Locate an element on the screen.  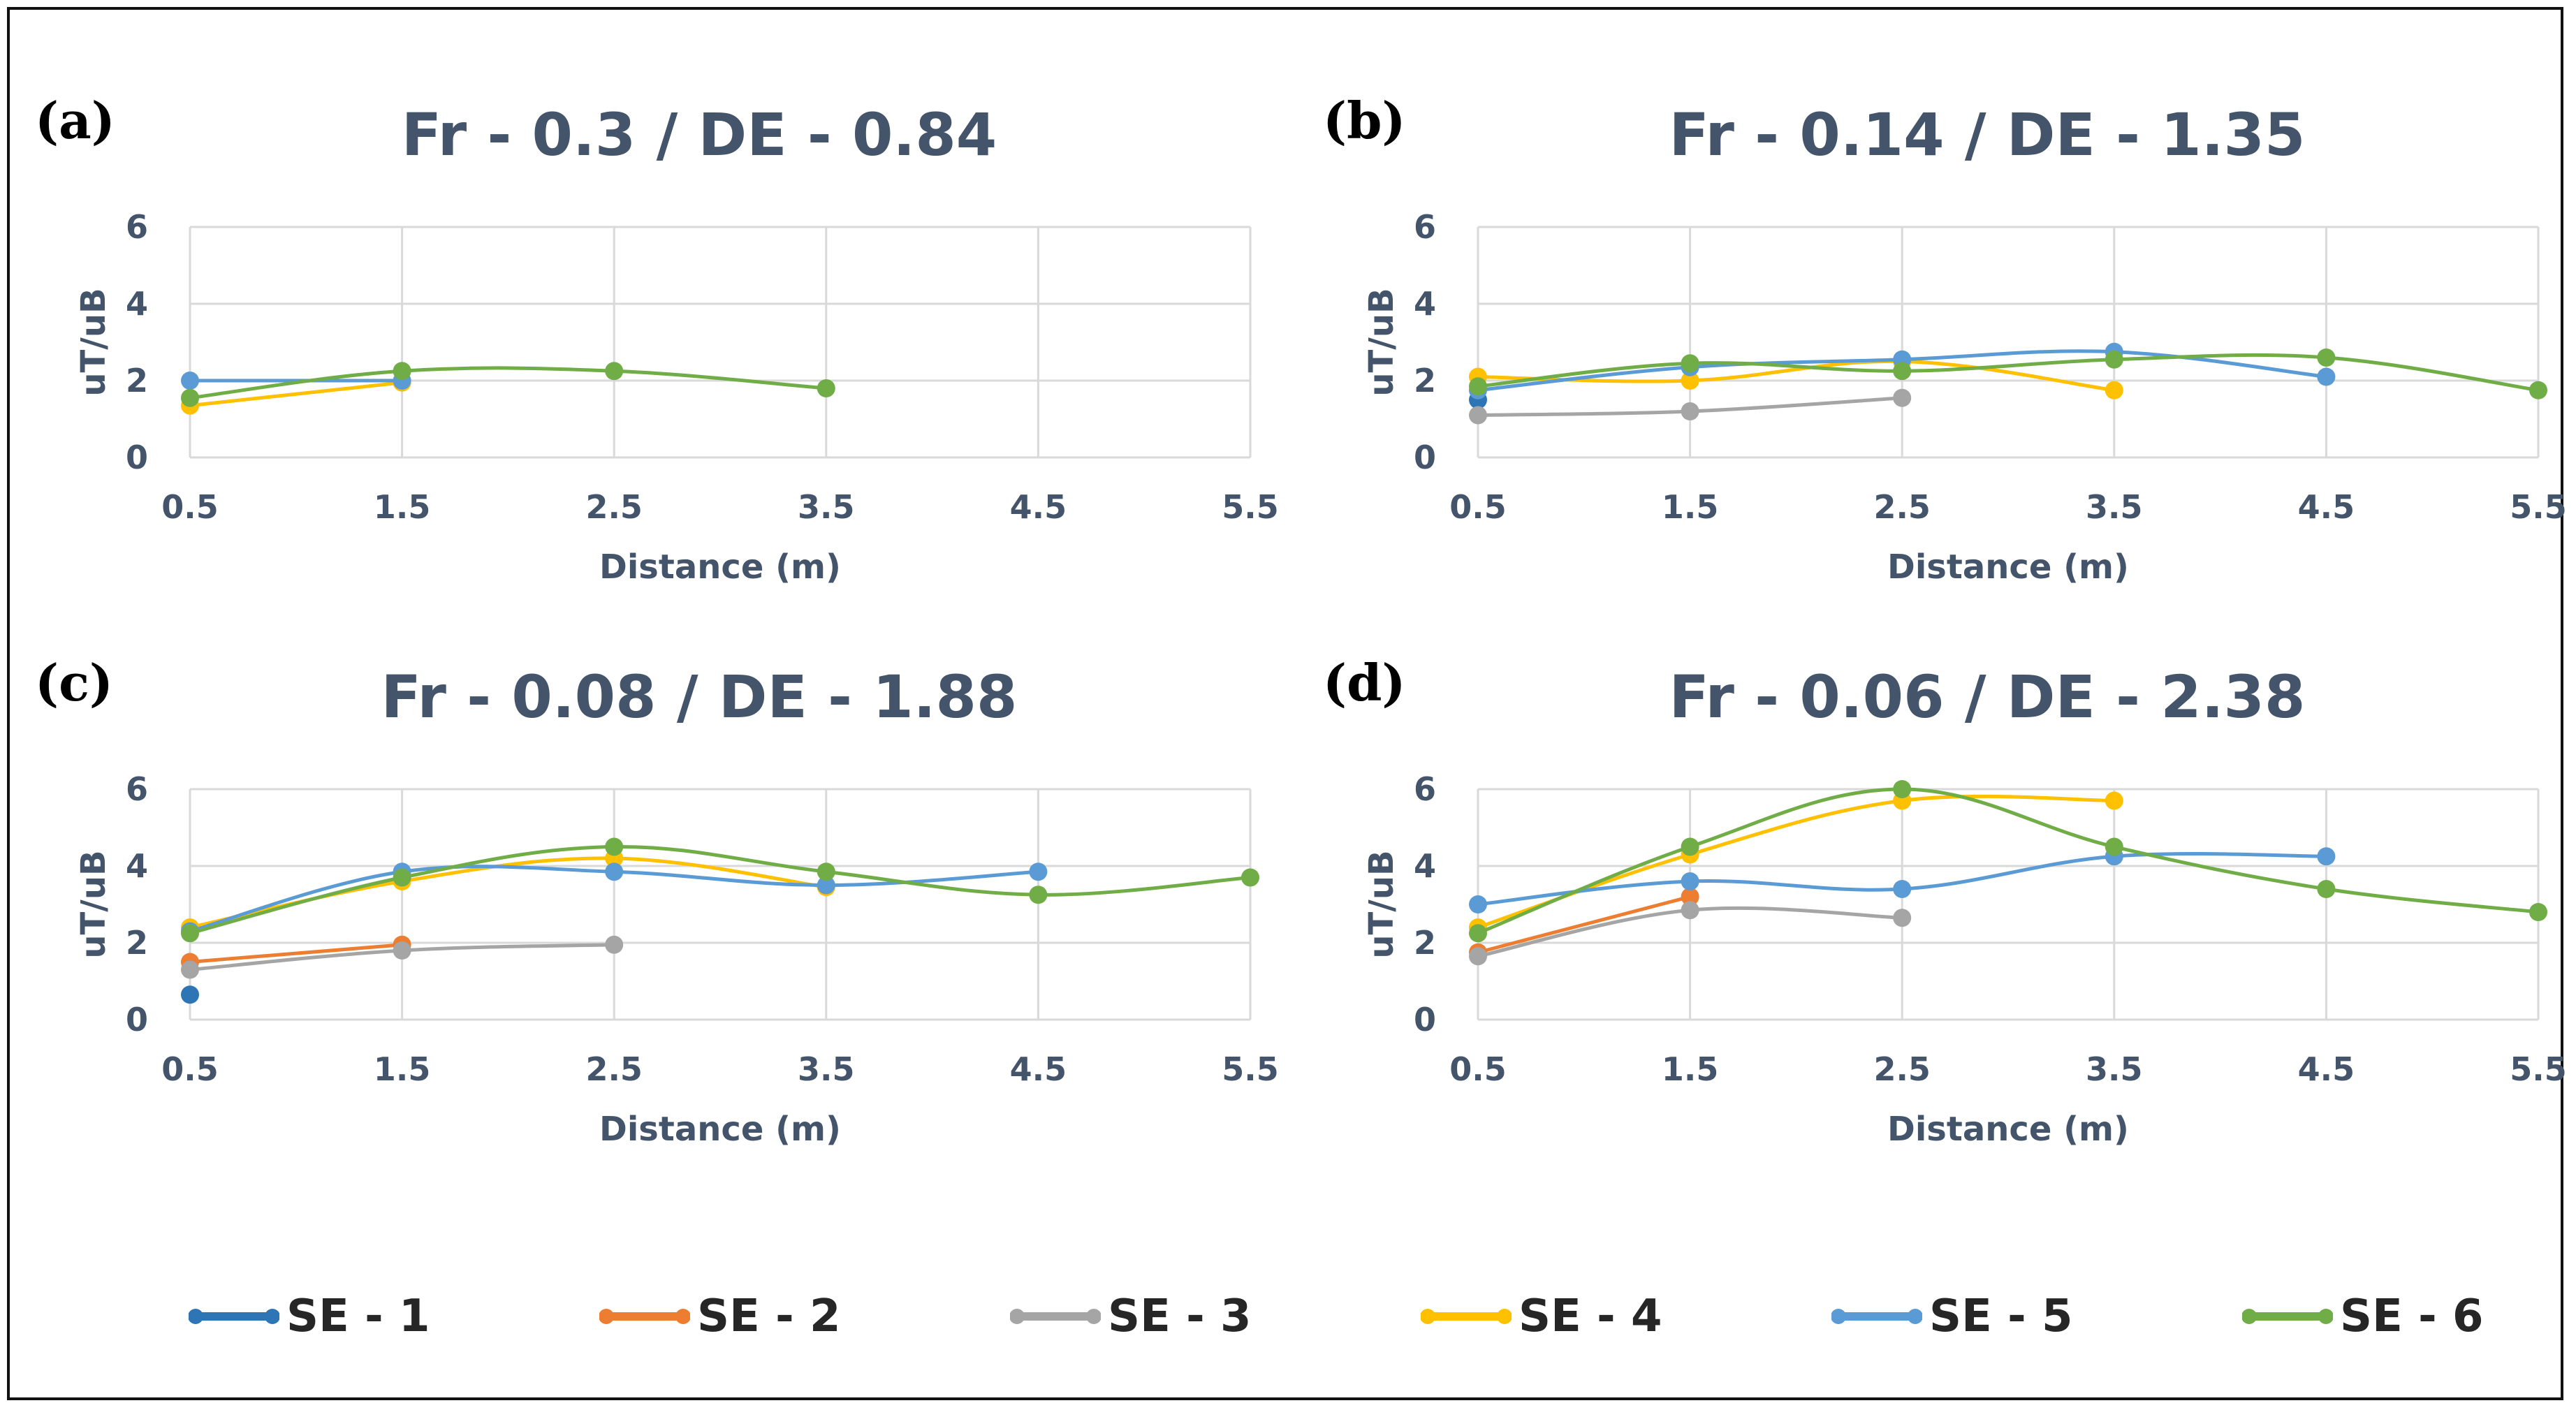
legend-item-se6: SE - 6 is located at coordinates (2362, 1316).